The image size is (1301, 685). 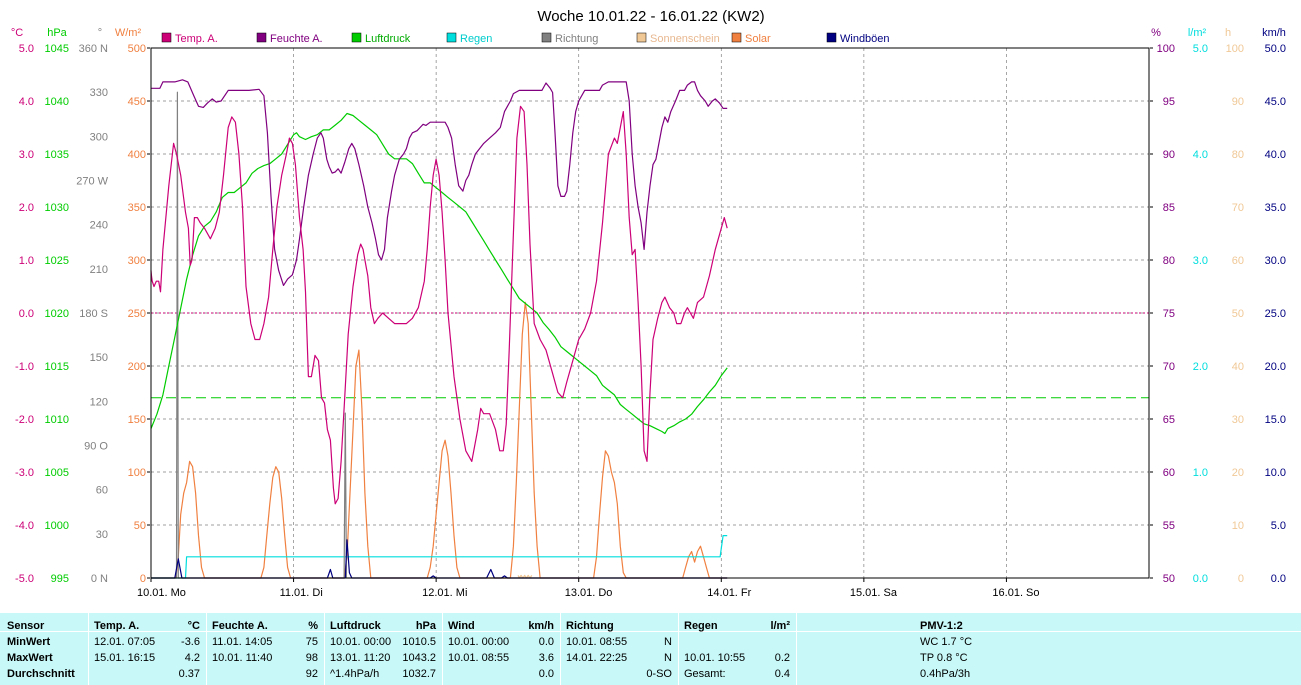 I want to click on y-tick-humidity: 85, so click(x=1169, y=208).